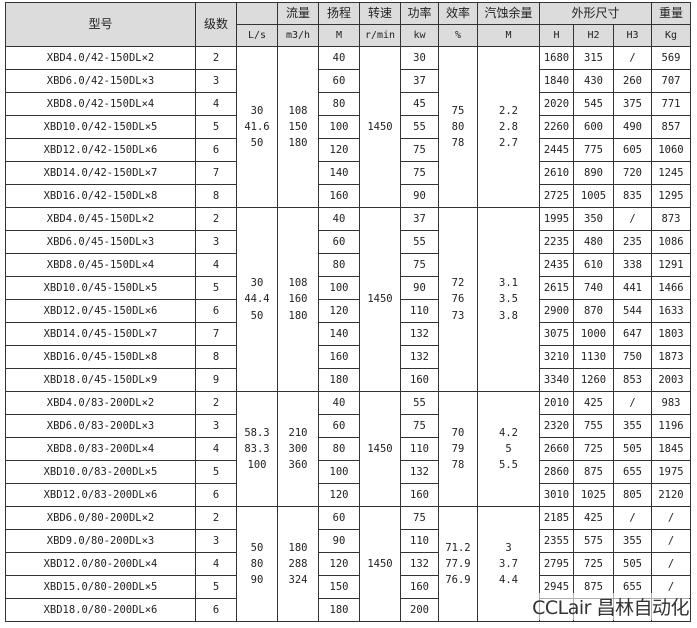  What do you see at coordinates (216, 587) in the screenshot?
I see `cell-stages: 5` at bounding box center [216, 587].